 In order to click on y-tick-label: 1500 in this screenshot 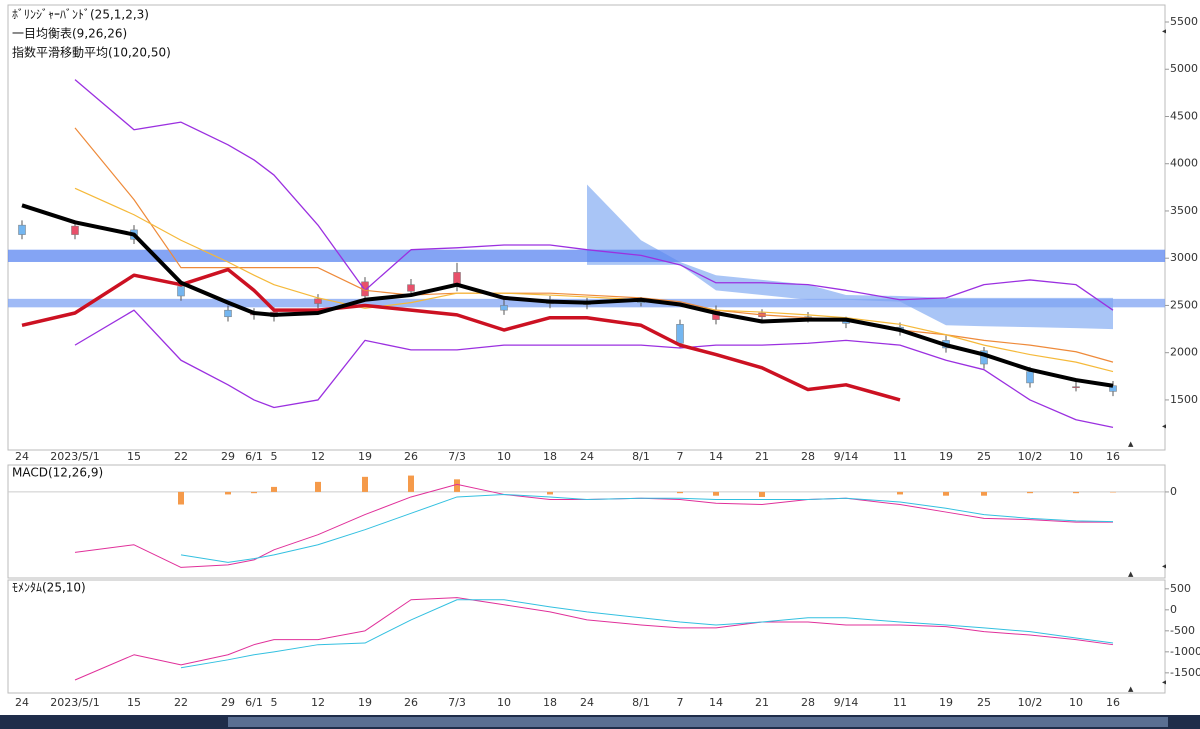, I will do `click(1184, 399)`.